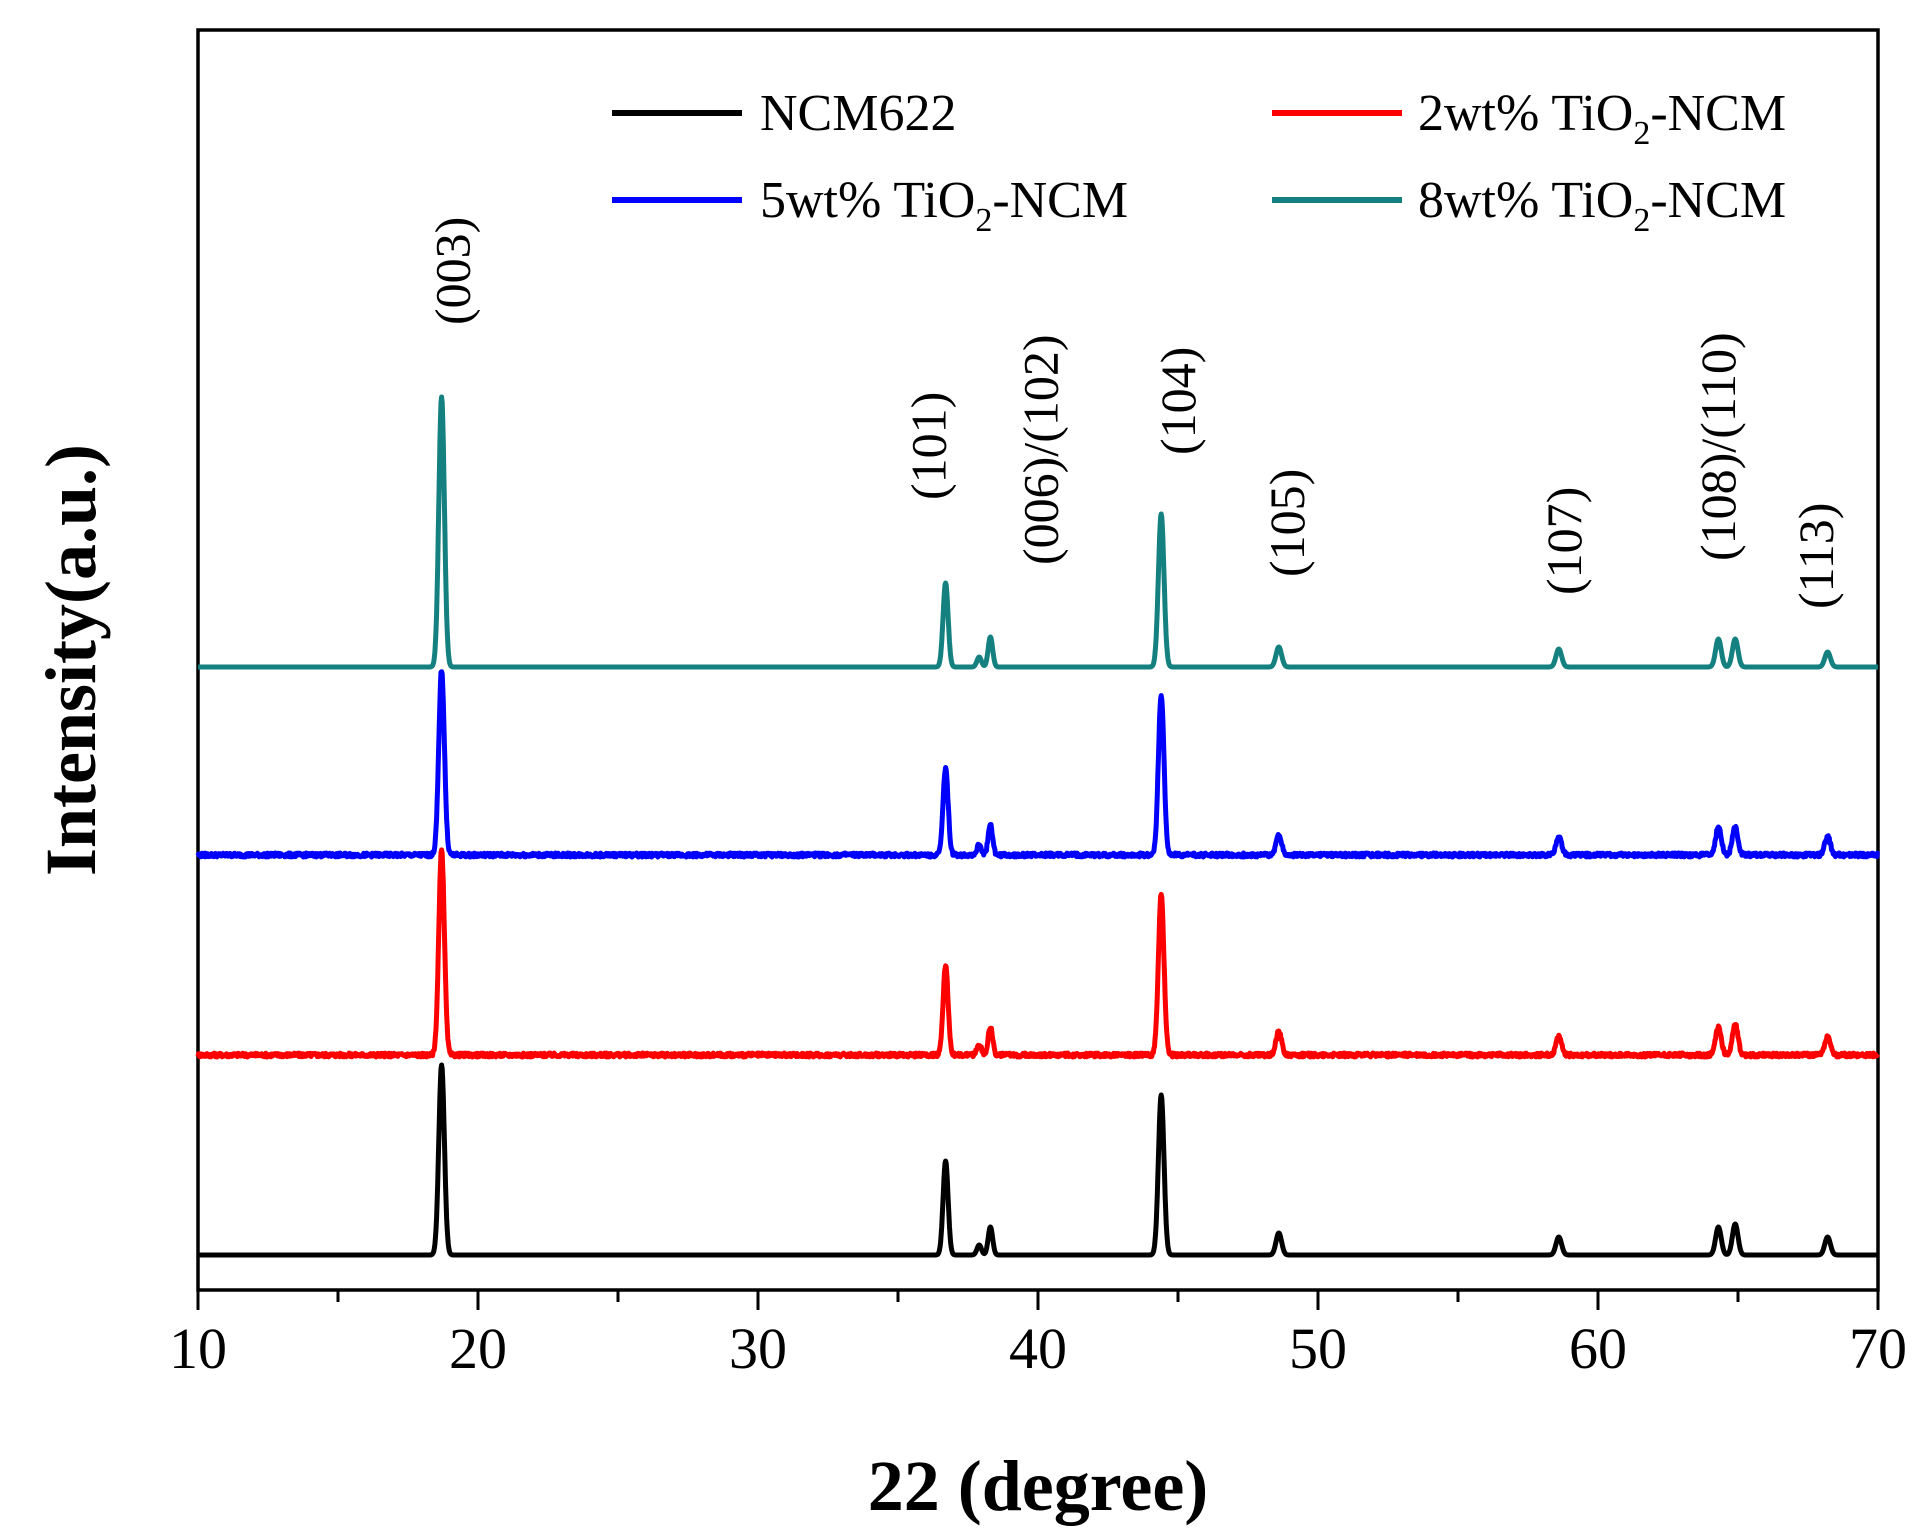 The height and width of the screenshot is (1539, 1928). What do you see at coordinates (1038, 1348) in the screenshot?
I see `x-tick-label: 40` at bounding box center [1038, 1348].